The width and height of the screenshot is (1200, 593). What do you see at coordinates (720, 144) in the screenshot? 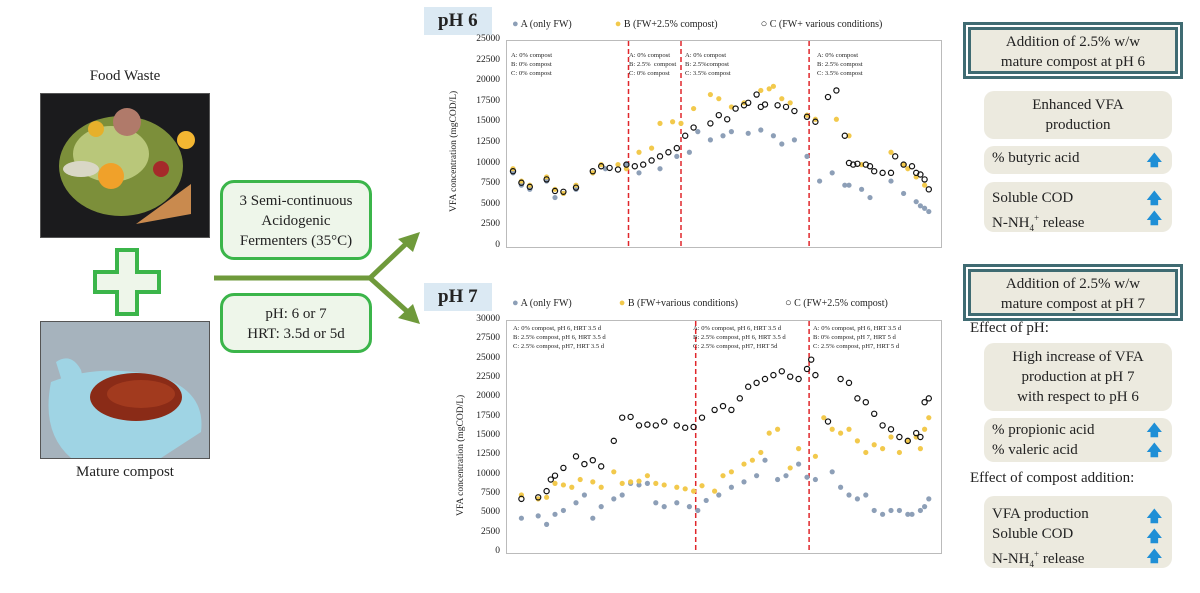
I see `ph6-chart-svg` at bounding box center [720, 144].